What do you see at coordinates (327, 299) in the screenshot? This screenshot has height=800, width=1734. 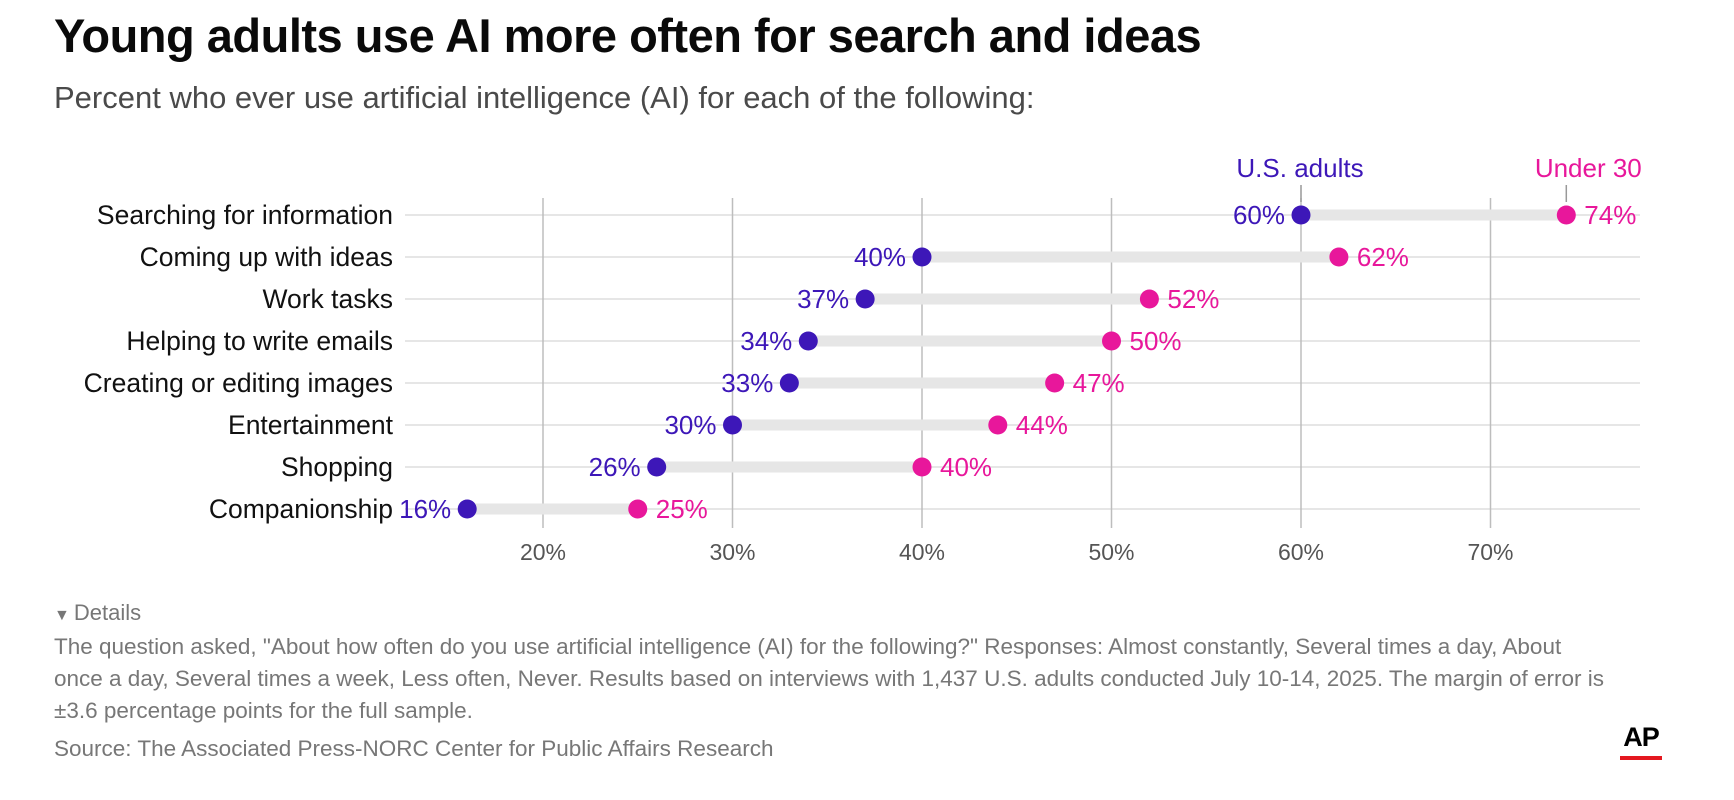 I see `category-label: Work tasks` at bounding box center [327, 299].